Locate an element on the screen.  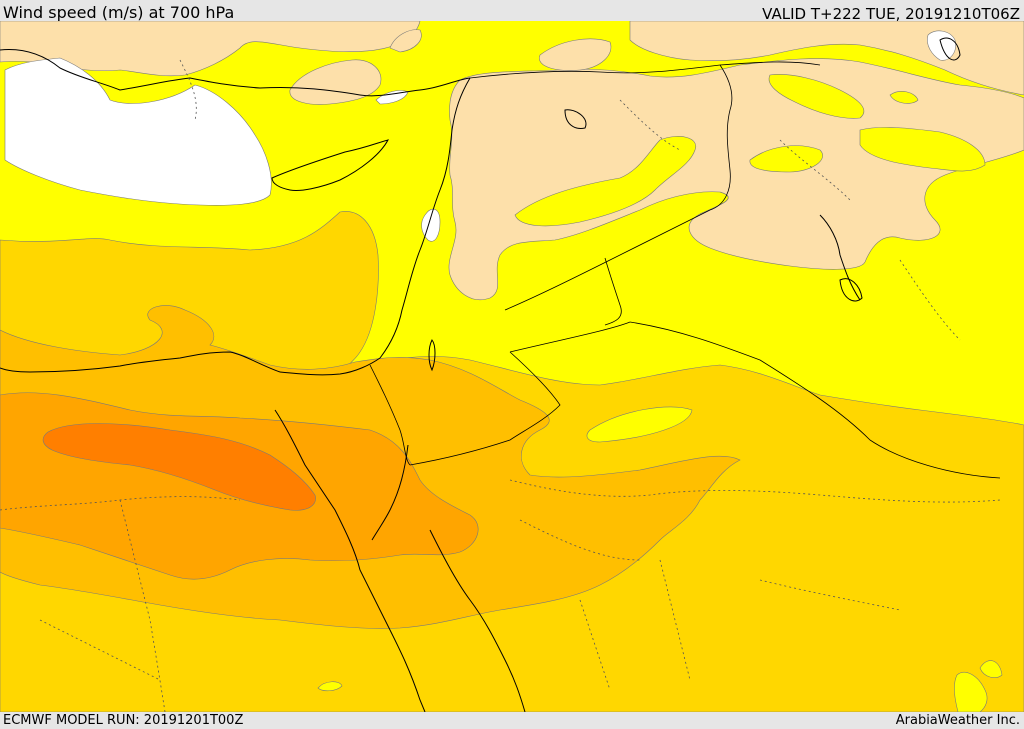
map-title: Wind speed (m/s) at 700 hPa is located at coordinates (119, 12).